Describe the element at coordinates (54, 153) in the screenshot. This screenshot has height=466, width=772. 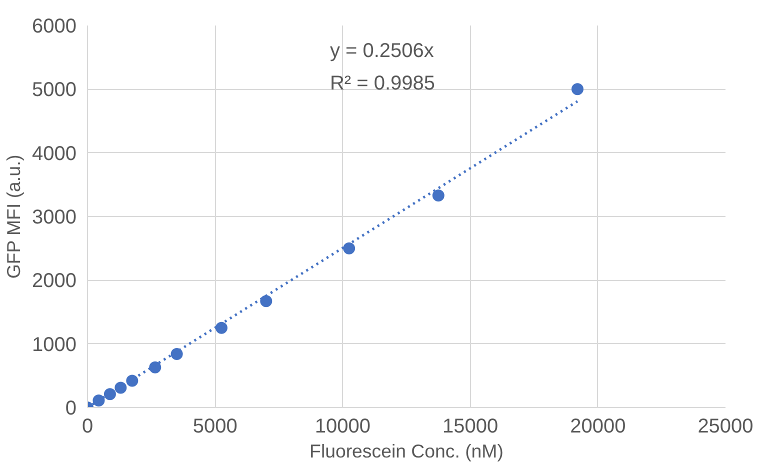
I see `y-tick-label: 4000` at that location.